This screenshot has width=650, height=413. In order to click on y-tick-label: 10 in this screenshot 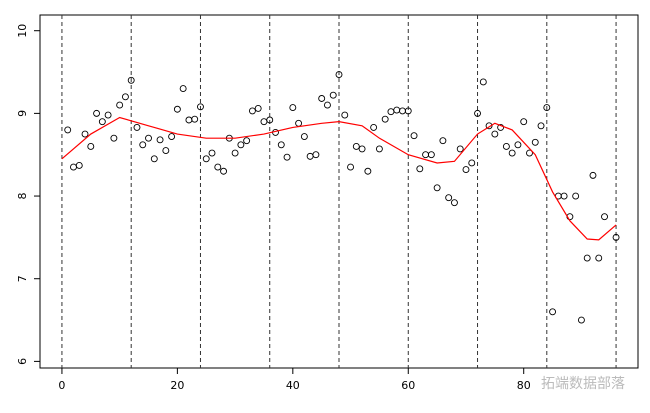, I will do `click(22, 31)`.